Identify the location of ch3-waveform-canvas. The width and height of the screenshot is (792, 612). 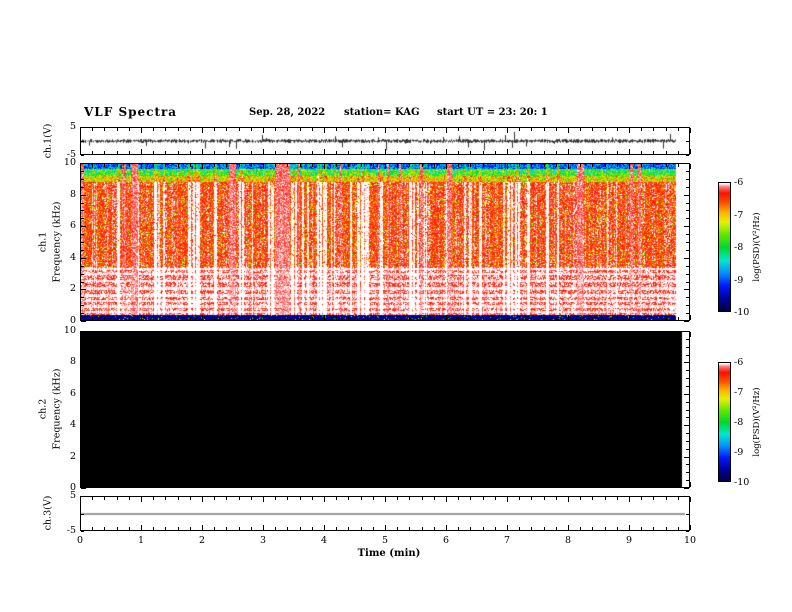
(385, 513).